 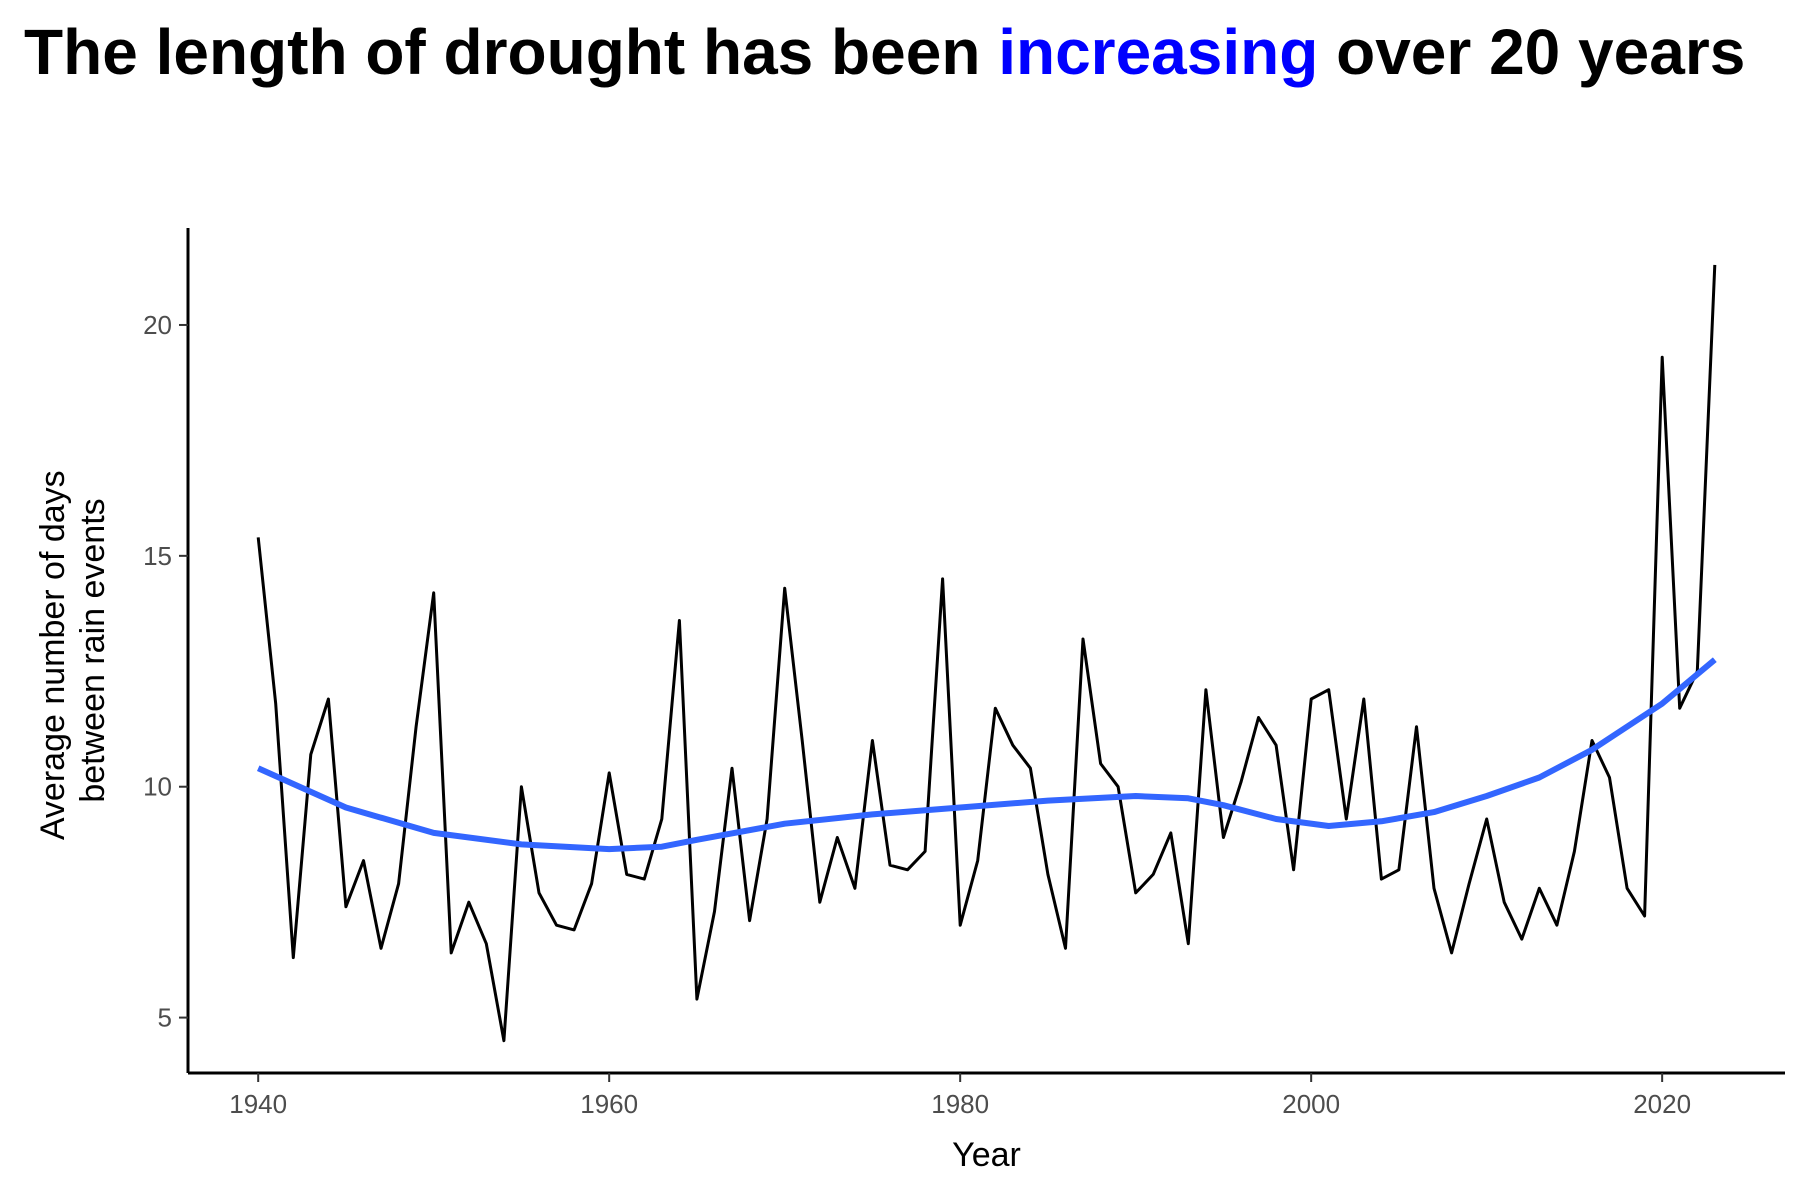 I want to click on title-suffix: over 20 years, so click(x=1532, y=52).